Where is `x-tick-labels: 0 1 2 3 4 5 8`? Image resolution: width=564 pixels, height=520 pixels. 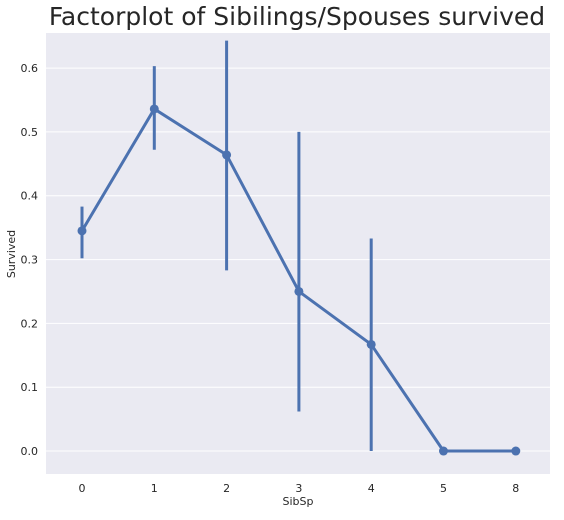
x-tick-labels: 0 1 2 3 4 5 8 is located at coordinates (299, 488).